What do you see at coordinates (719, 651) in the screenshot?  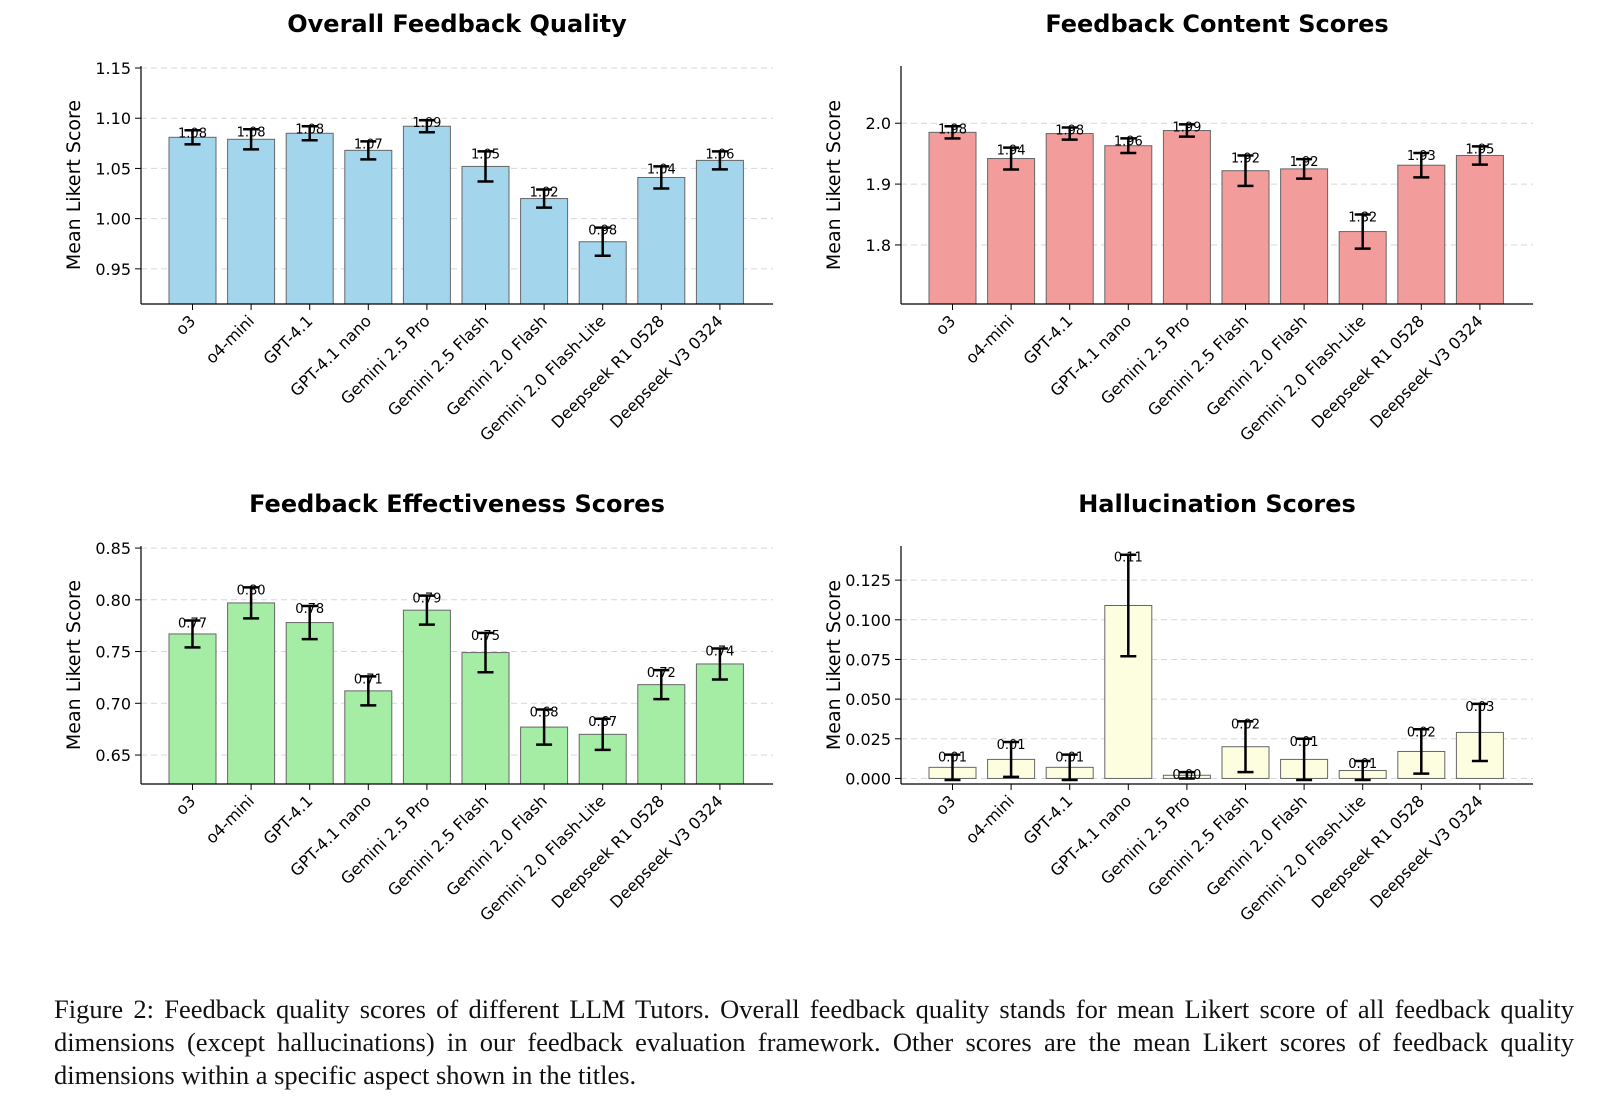 I see `bar-value-label: 0.74` at bounding box center [719, 651].